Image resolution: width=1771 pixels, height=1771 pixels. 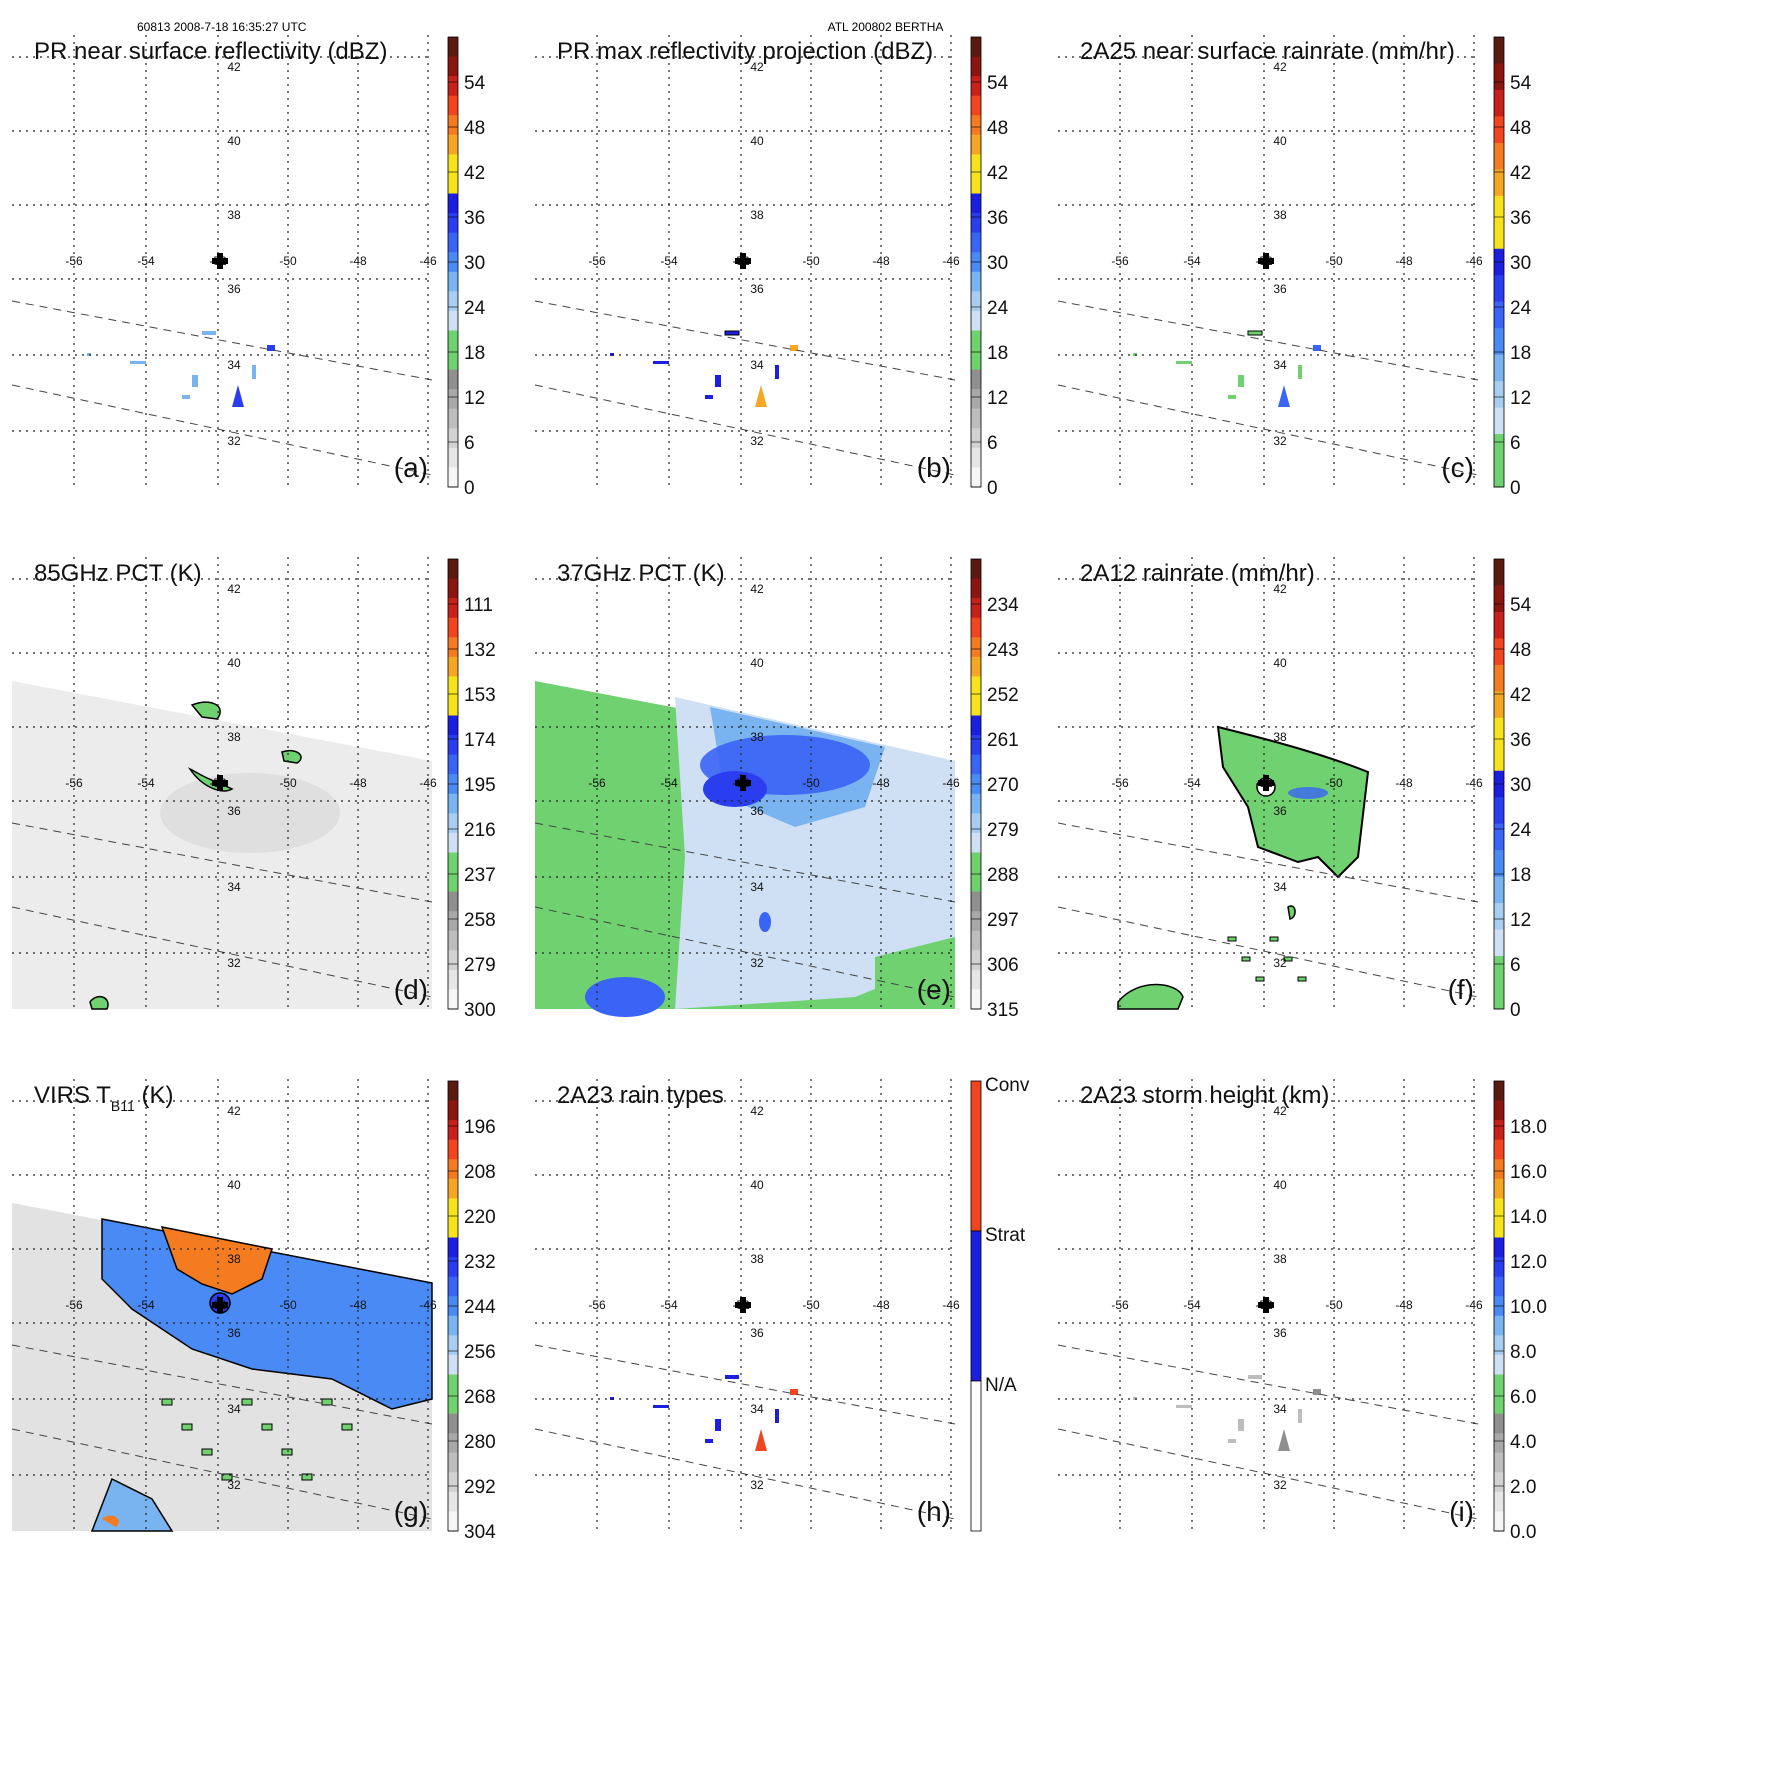 What do you see at coordinates (1512, 267) in the screenshot?
I see `colorbar: 54 48 42 36 30 24 18 12 6 0` at bounding box center [1512, 267].